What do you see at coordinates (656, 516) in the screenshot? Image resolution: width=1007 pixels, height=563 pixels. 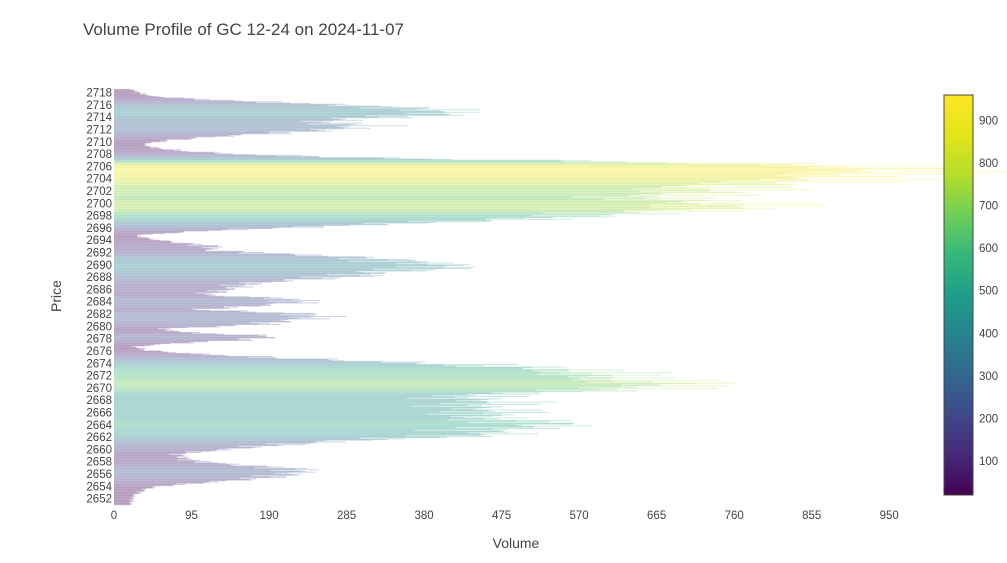 I see `x-tick-label: 665` at bounding box center [656, 516].